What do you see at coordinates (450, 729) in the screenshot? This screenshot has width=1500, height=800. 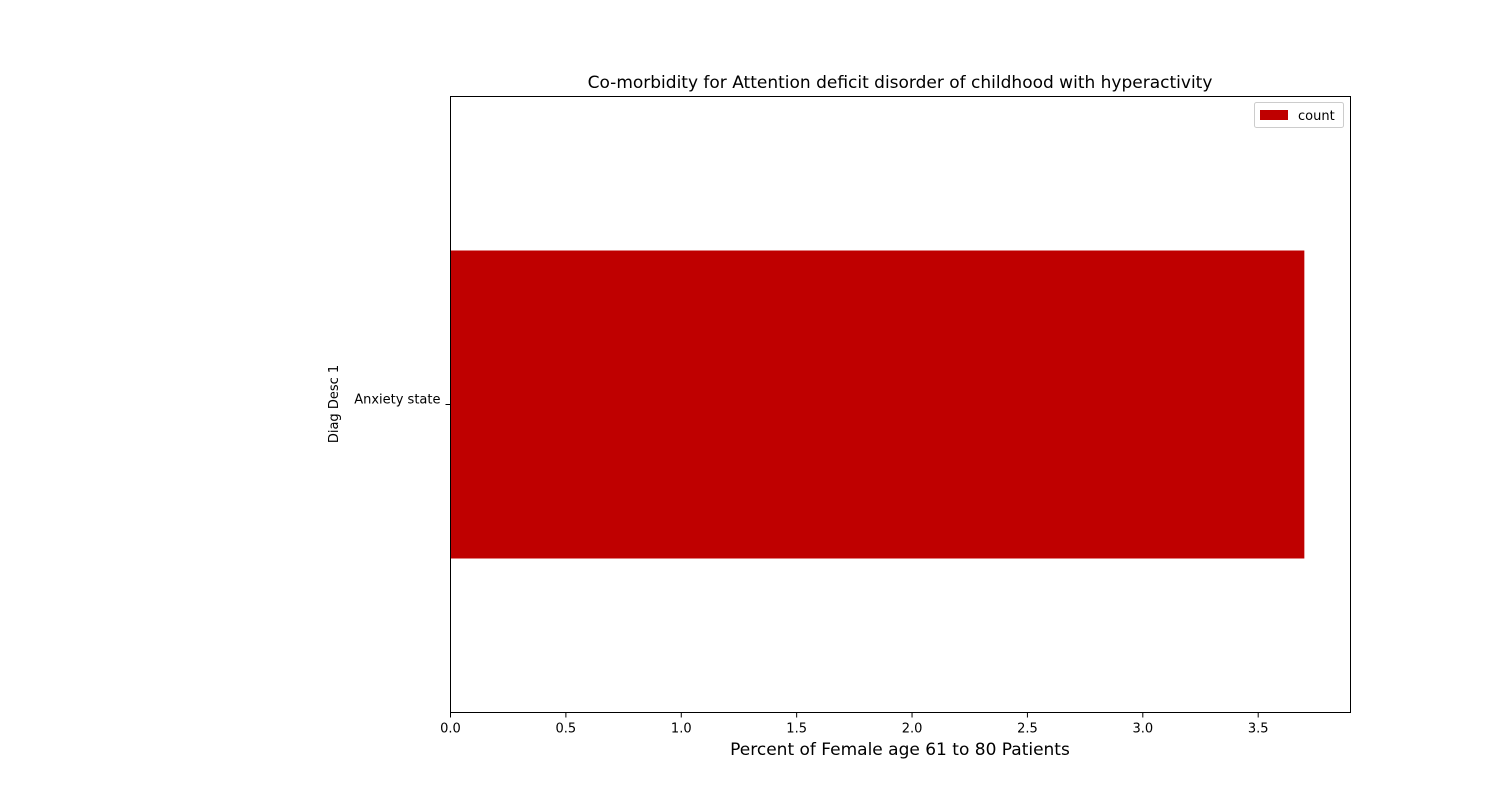 I see `x-tick-label: 0.0` at bounding box center [450, 729].